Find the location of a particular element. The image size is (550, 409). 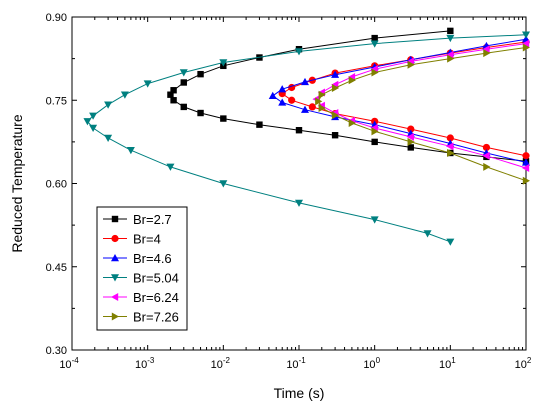

legend-label: Br=2.7 is located at coordinates (152, 219).